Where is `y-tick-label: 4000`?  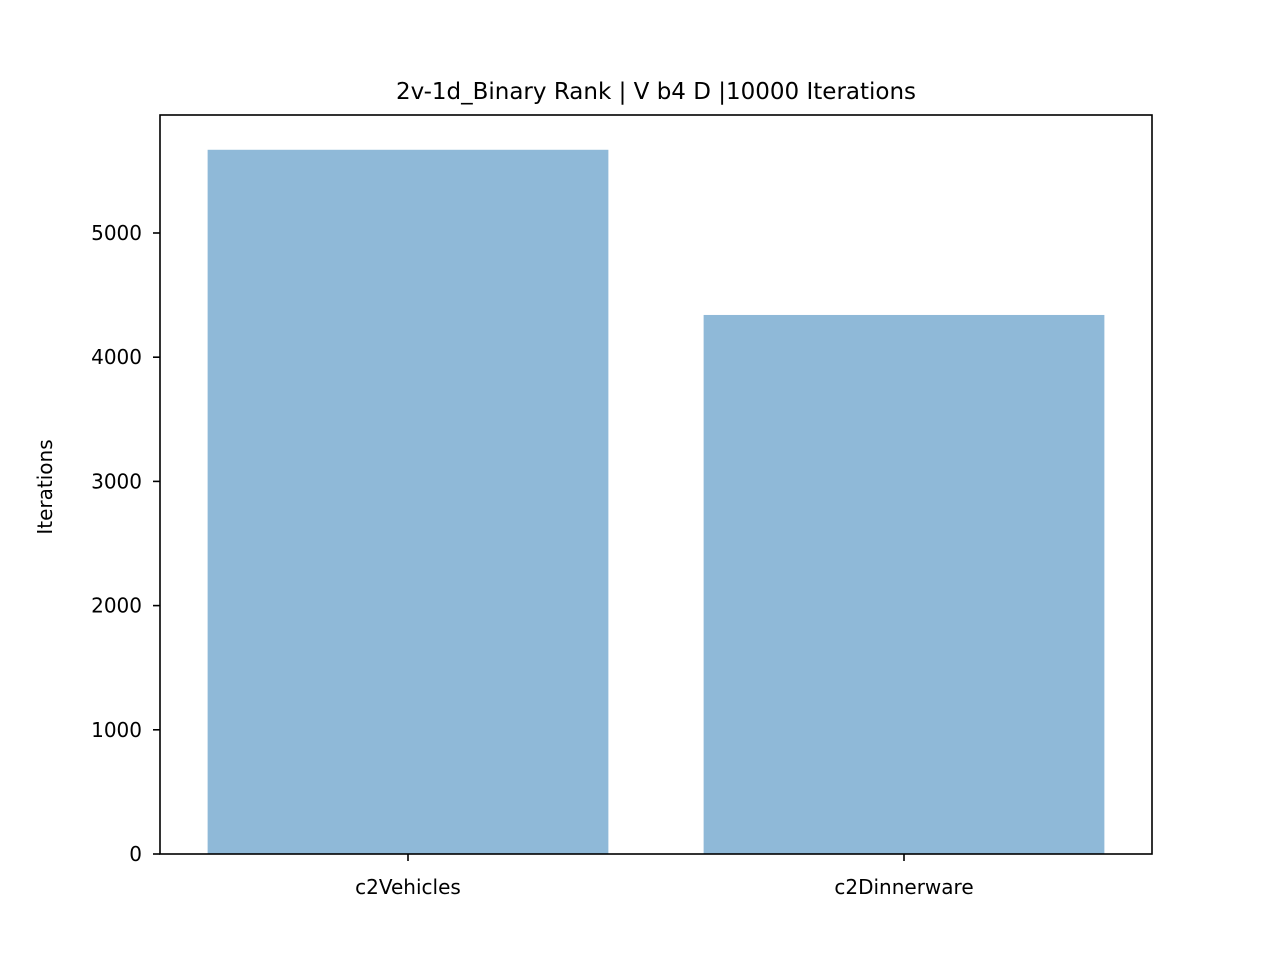
y-tick-label: 4000 is located at coordinates (116, 357).